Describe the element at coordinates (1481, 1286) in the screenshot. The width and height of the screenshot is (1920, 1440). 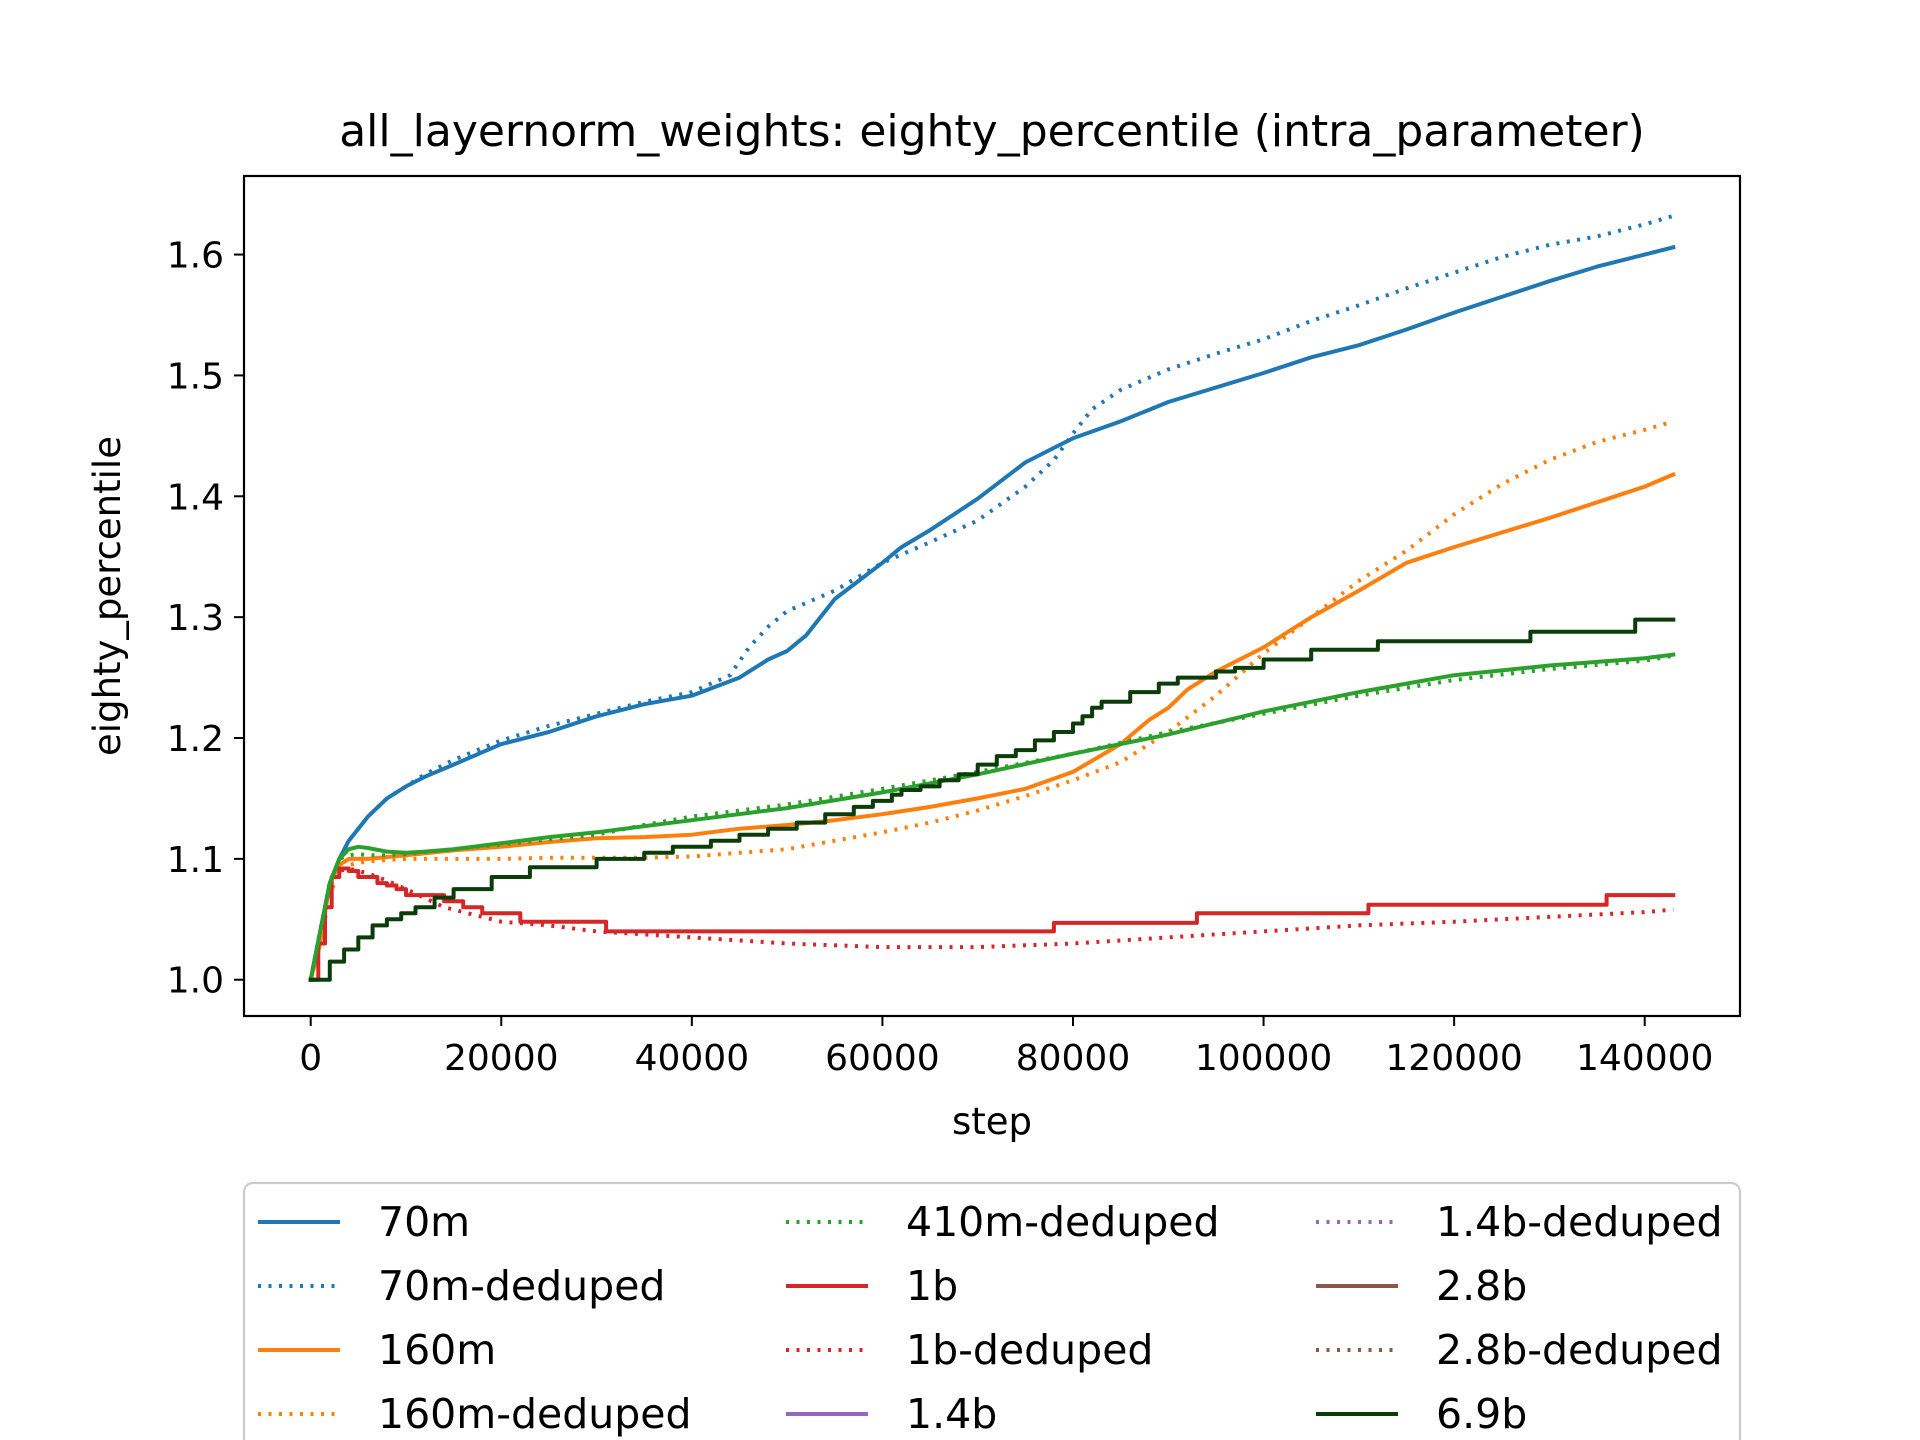
I see `legend-label: 2.8b` at that location.